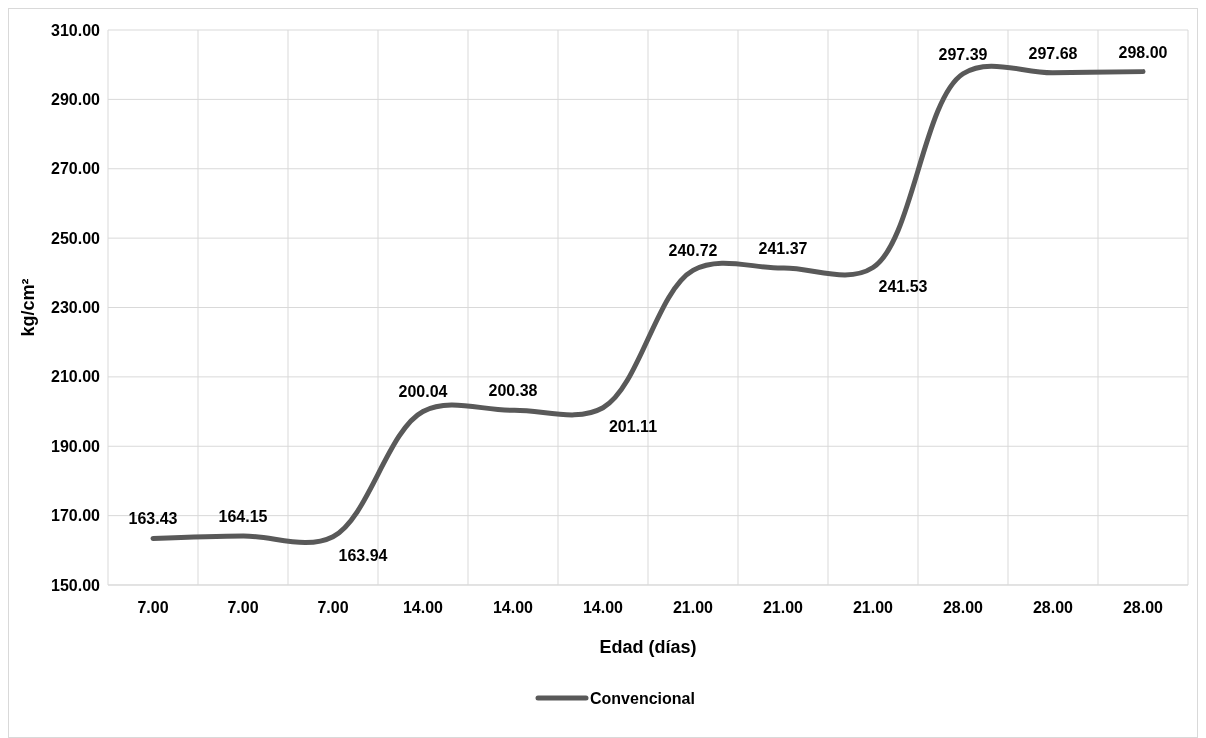 The width and height of the screenshot is (1206, 738). What do you see at coordinates (423, 392) in the screenshot?
I see `data-label: 200.04` at bounding box center [423, 392].